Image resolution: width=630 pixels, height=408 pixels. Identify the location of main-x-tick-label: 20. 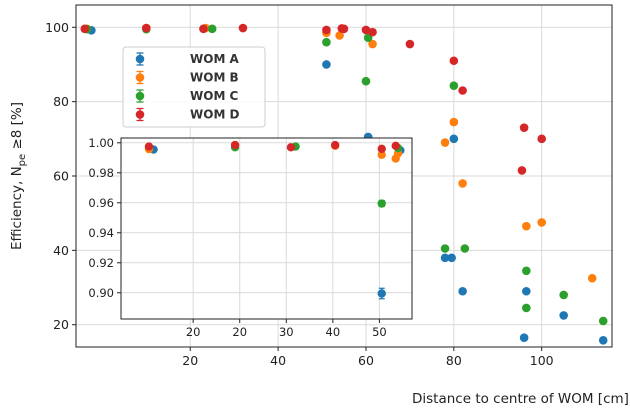
(190, 360).